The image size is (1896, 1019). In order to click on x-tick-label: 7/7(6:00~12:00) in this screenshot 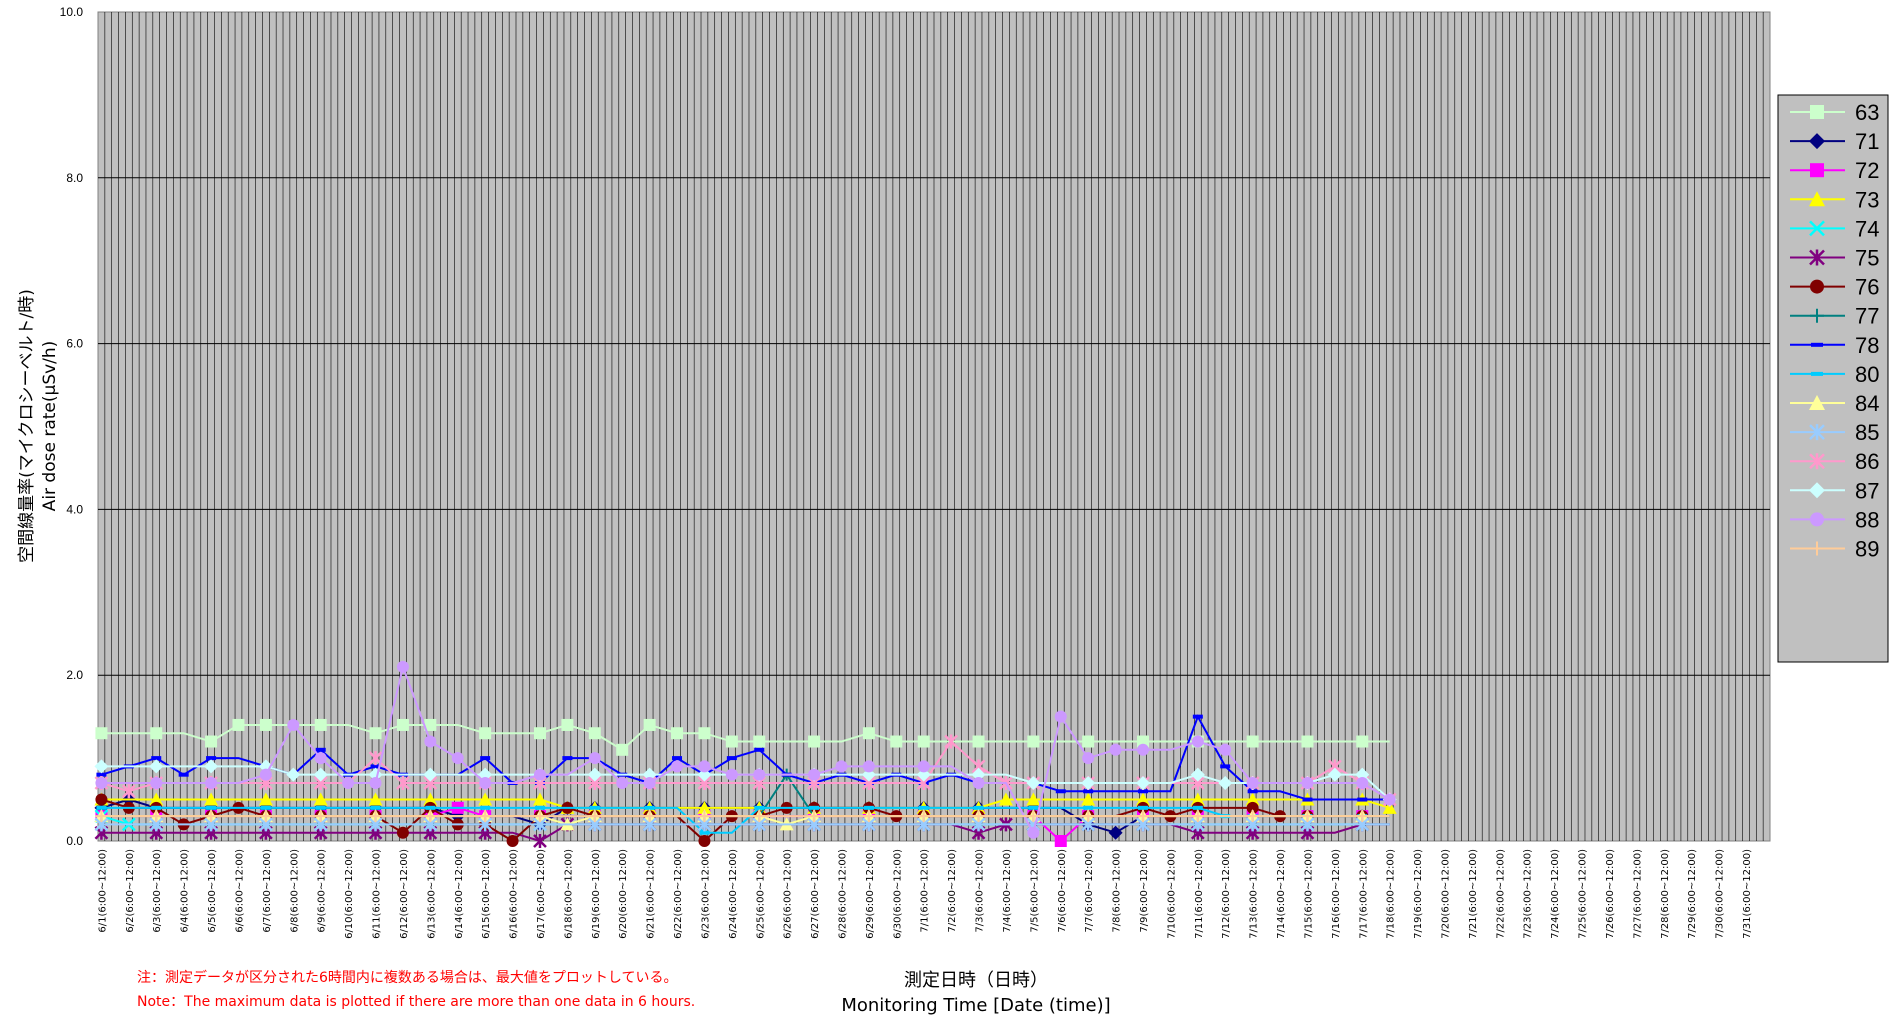, I will do `click(1089, 891)`.